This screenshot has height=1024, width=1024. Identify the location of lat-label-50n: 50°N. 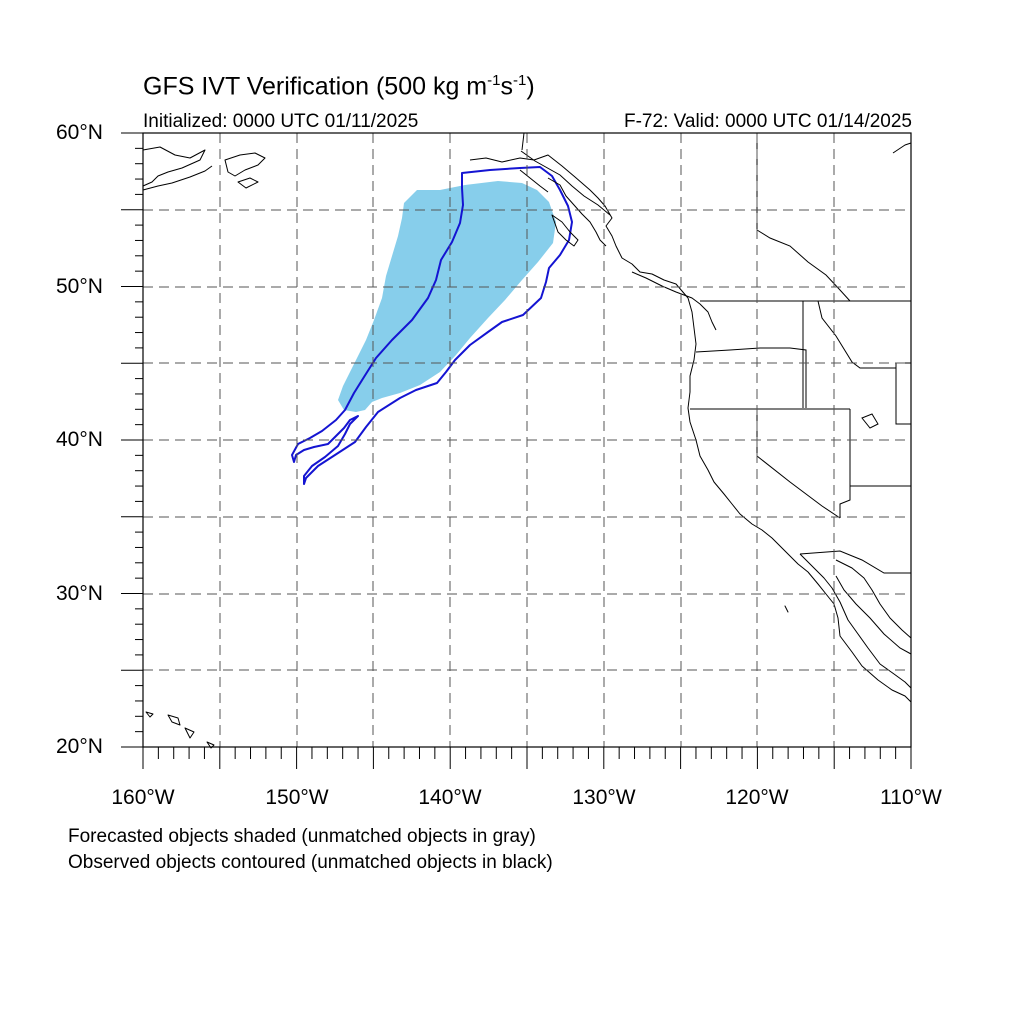
(79, 286).